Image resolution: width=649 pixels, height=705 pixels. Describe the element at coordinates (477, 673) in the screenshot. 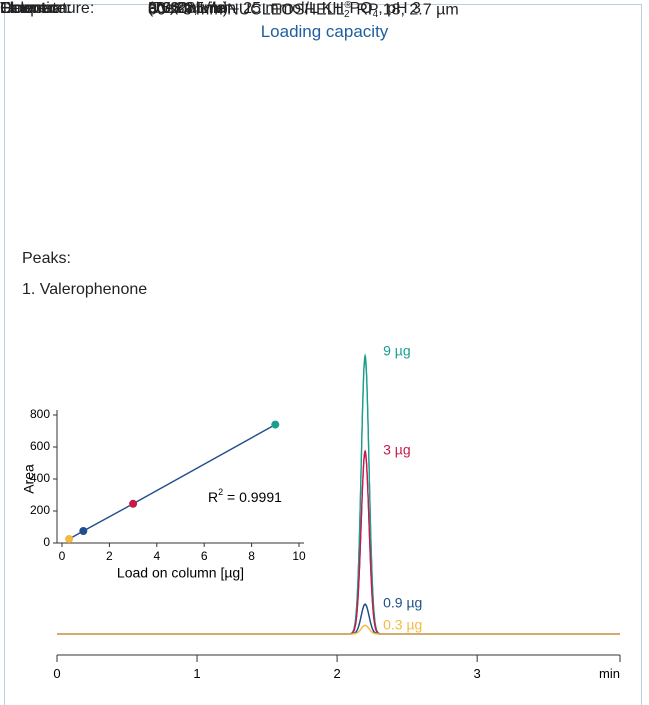

I see `x-tick-label: 3` at that location.